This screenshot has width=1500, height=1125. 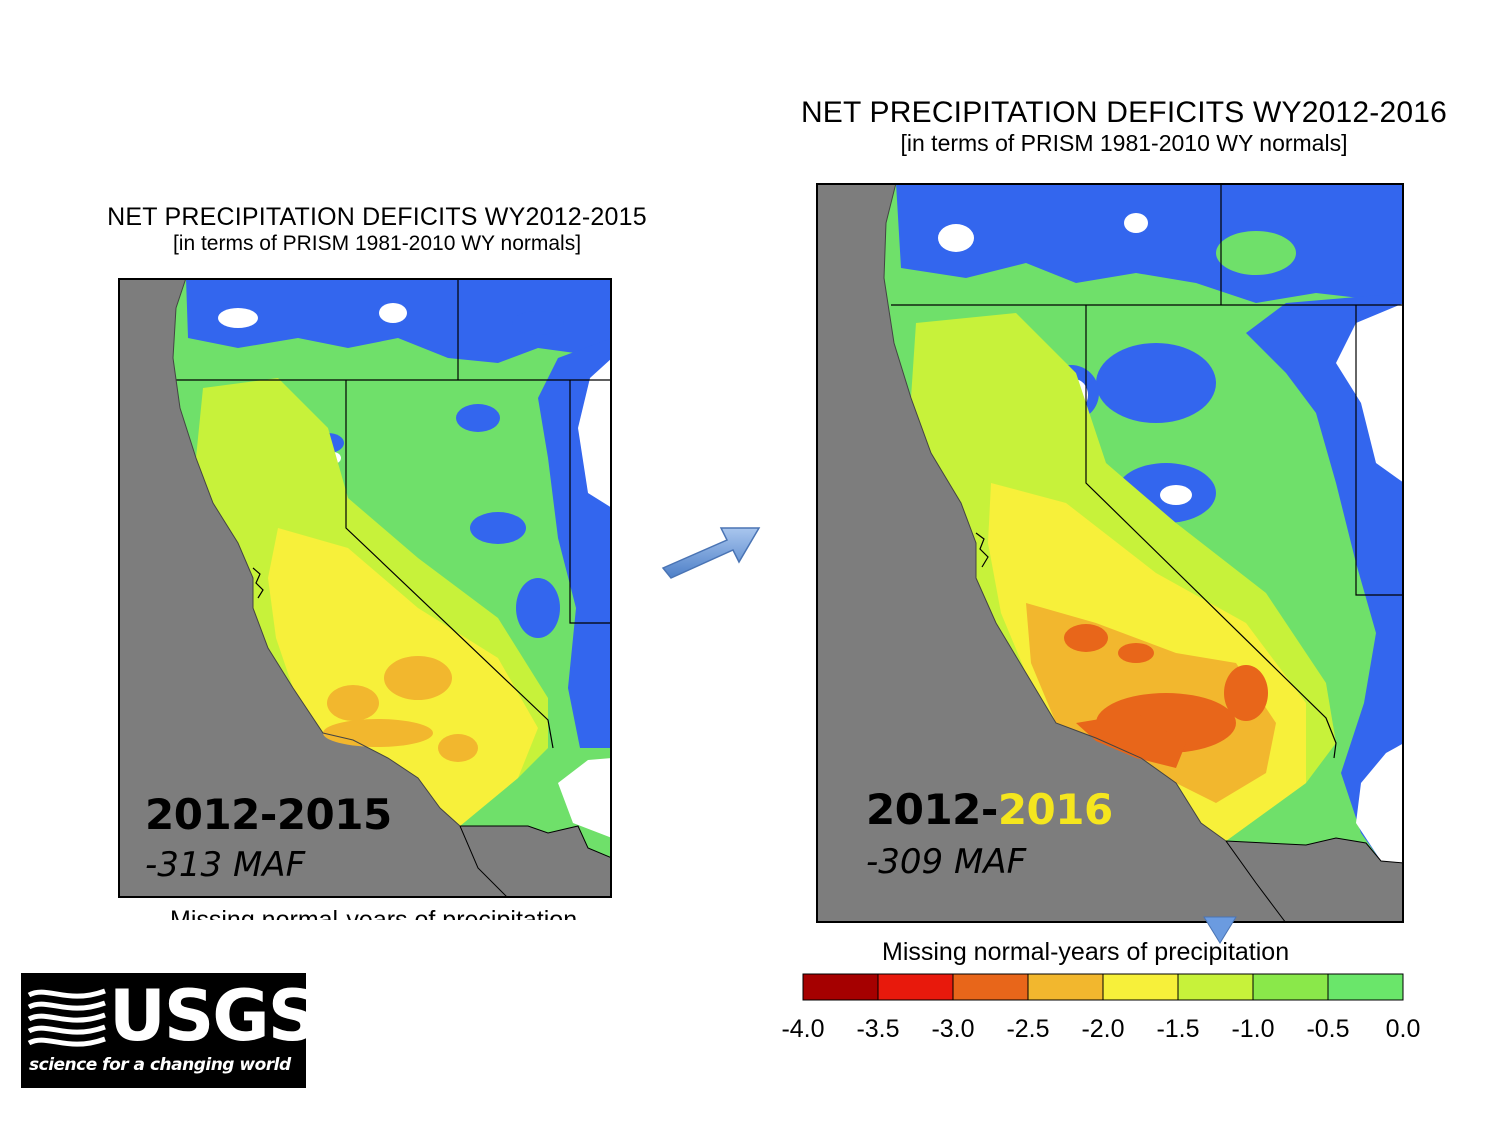 I want to click on usgs-waves-icon, so click(x=66, y=1017).